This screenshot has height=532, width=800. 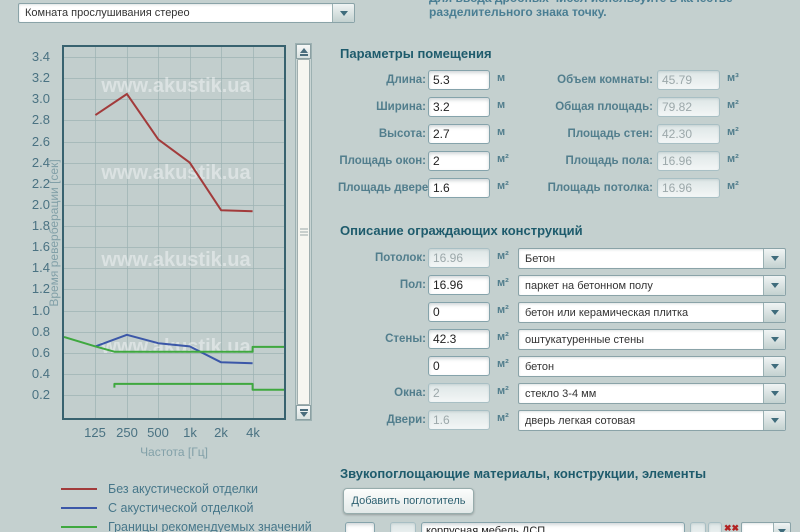 I want to click on floor-extra-material-chevron-glyph, so click(x=774, y=312).